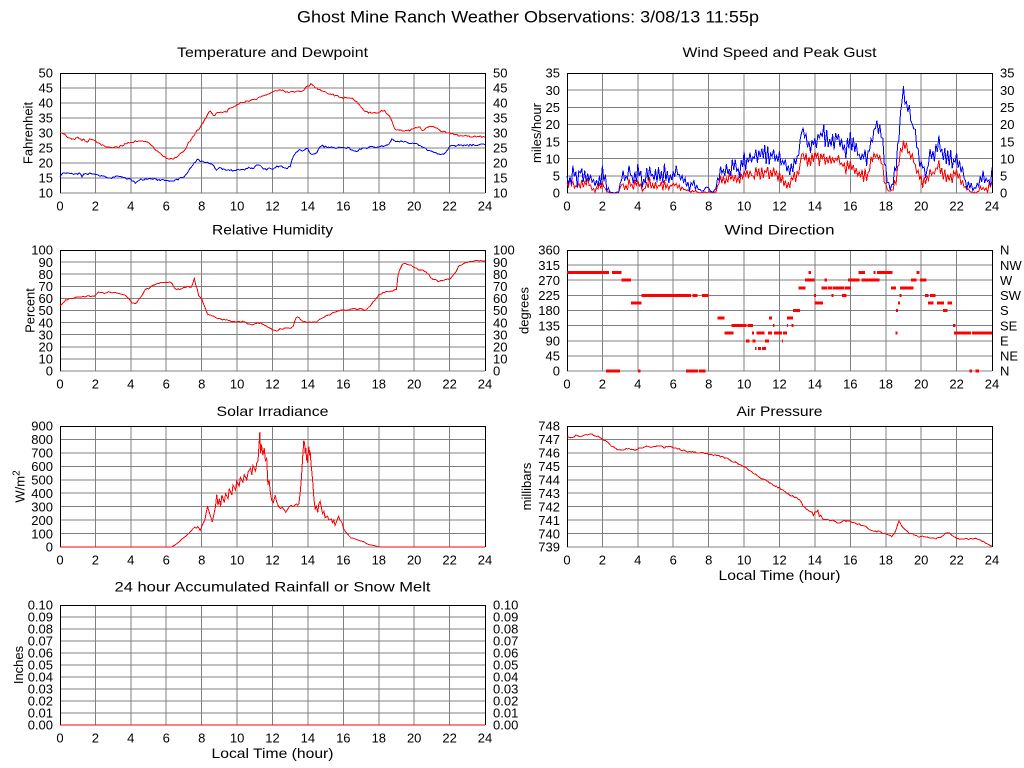 The width and height of the screenshot is (1024, 768). I want to click on svg-text: SE, so click(1009, 325).